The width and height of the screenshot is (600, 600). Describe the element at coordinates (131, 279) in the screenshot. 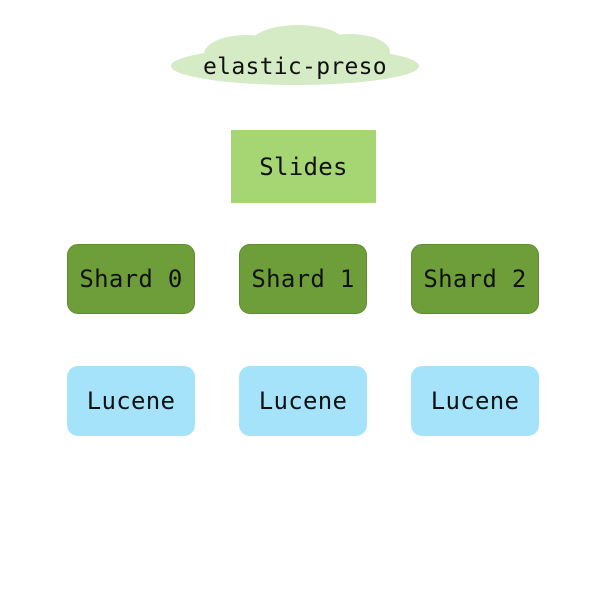

I see `shard-0: Shard 0` at that location.